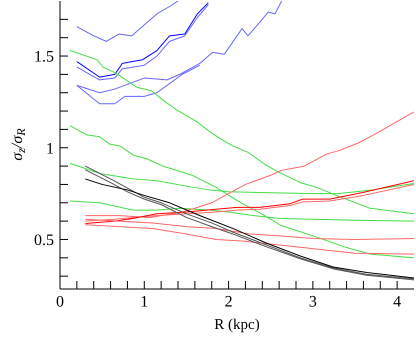  Describe the element at coordinates (237, 325) in the screenshot. I see `x-axis-title: R (kpc)` at that location.